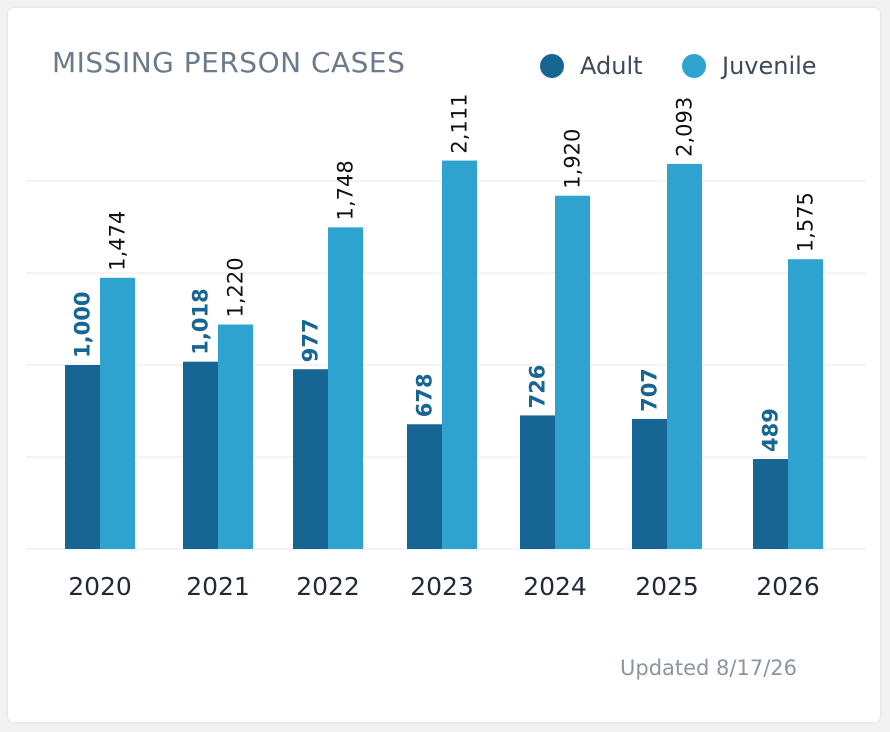 The image size is (890, 732). I want to click on value-label-adult: 1,018, so click(201, 321).